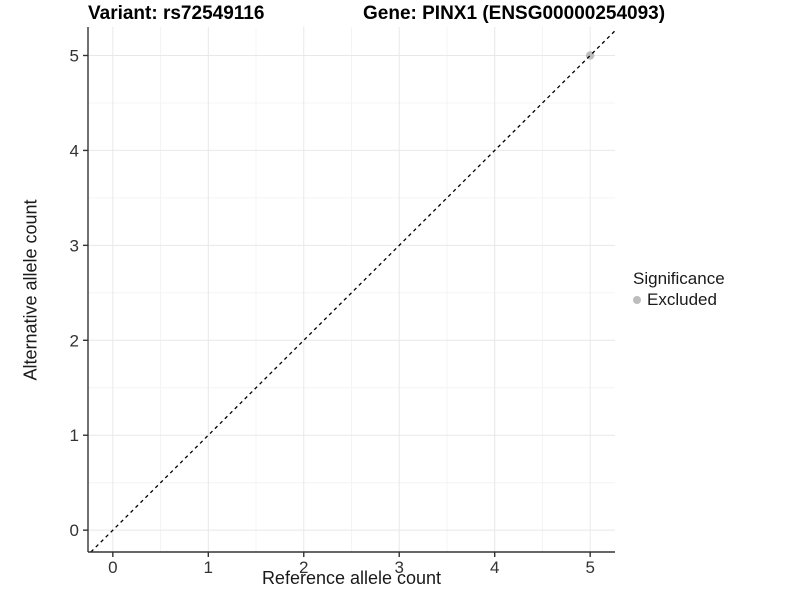  What do you see at coordinates (74, 245) in the screenshot?
I see `y-tick-label: 3` at bounding box center [74, 245].